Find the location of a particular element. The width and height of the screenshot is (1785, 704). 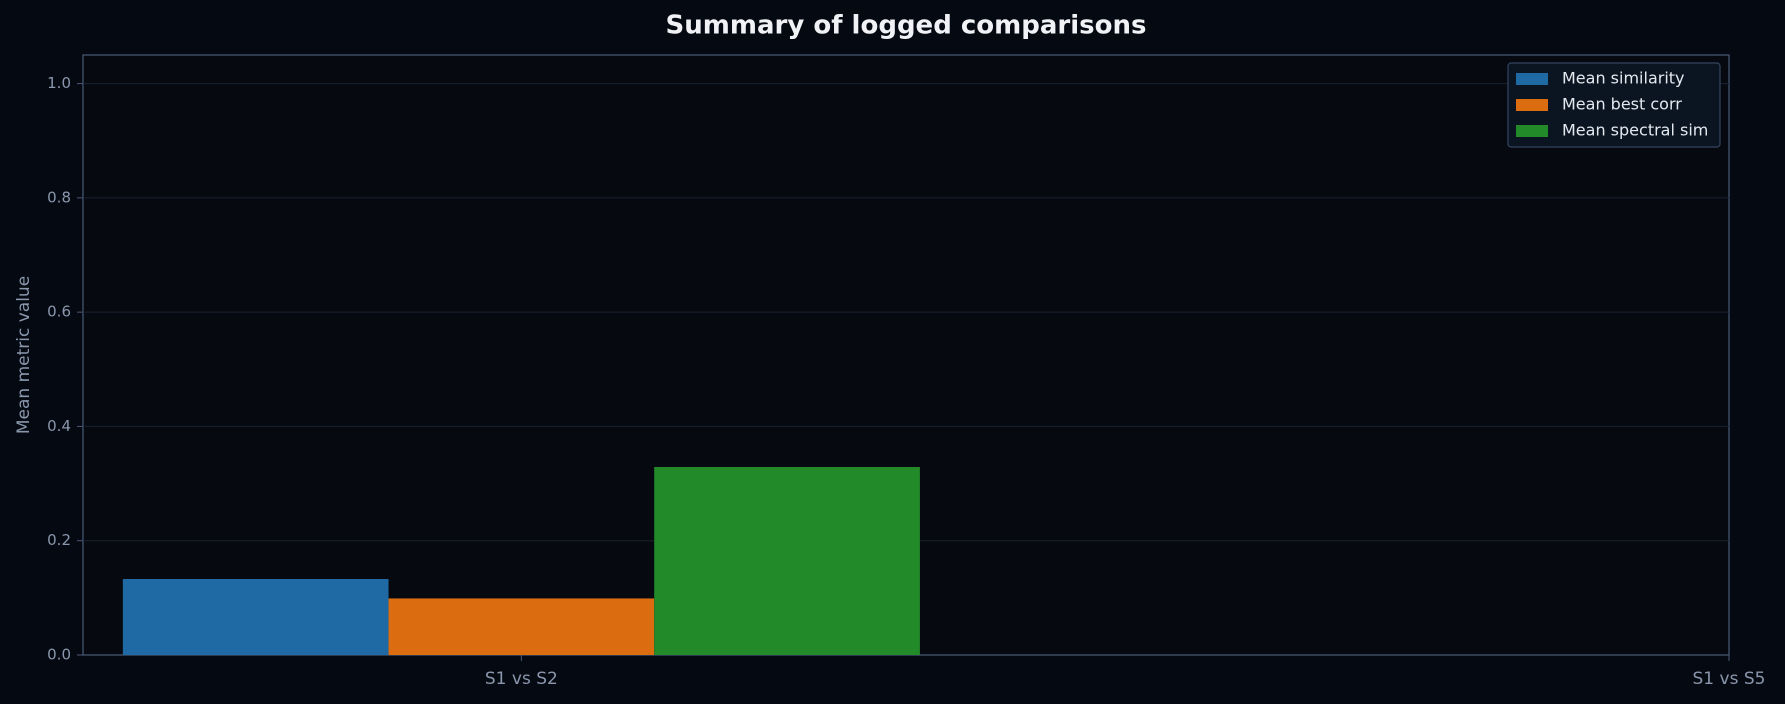

legend-box is located at coordinates (1614, 105).